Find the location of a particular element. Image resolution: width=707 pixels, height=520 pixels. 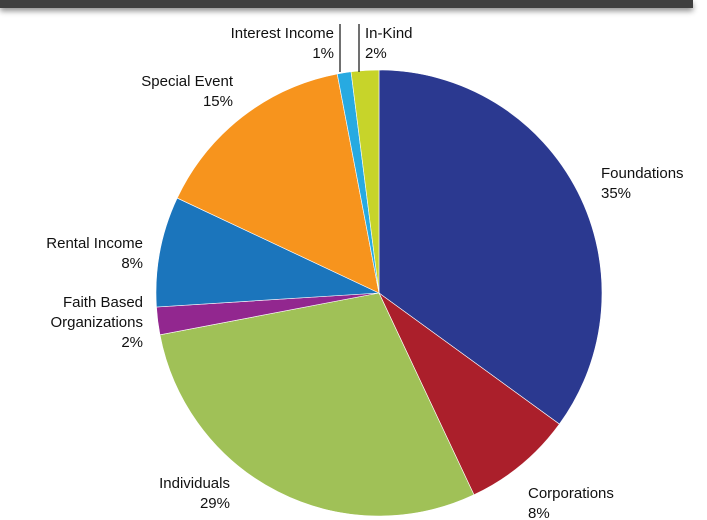

slice-category-label: Individuals is located at coordinates (194, 483).